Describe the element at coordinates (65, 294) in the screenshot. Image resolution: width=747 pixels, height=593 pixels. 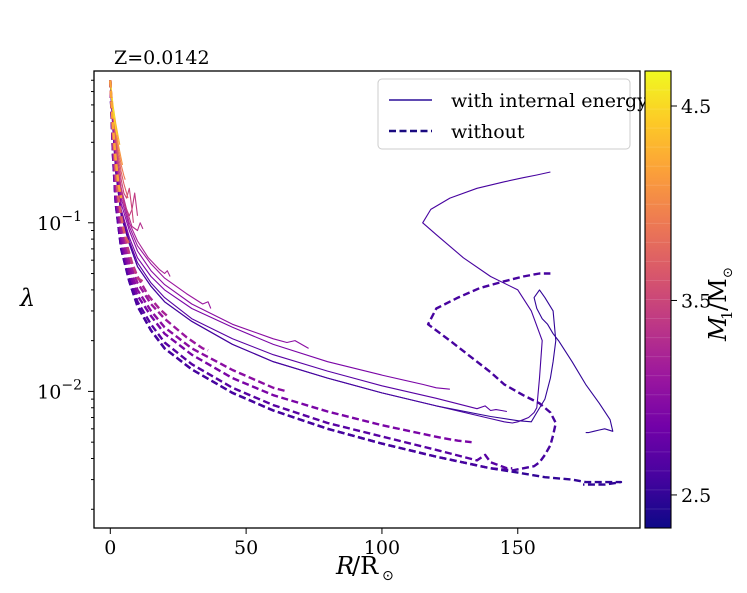
I see `y-axis: 10⁻¹ 10⁻²` at that location.